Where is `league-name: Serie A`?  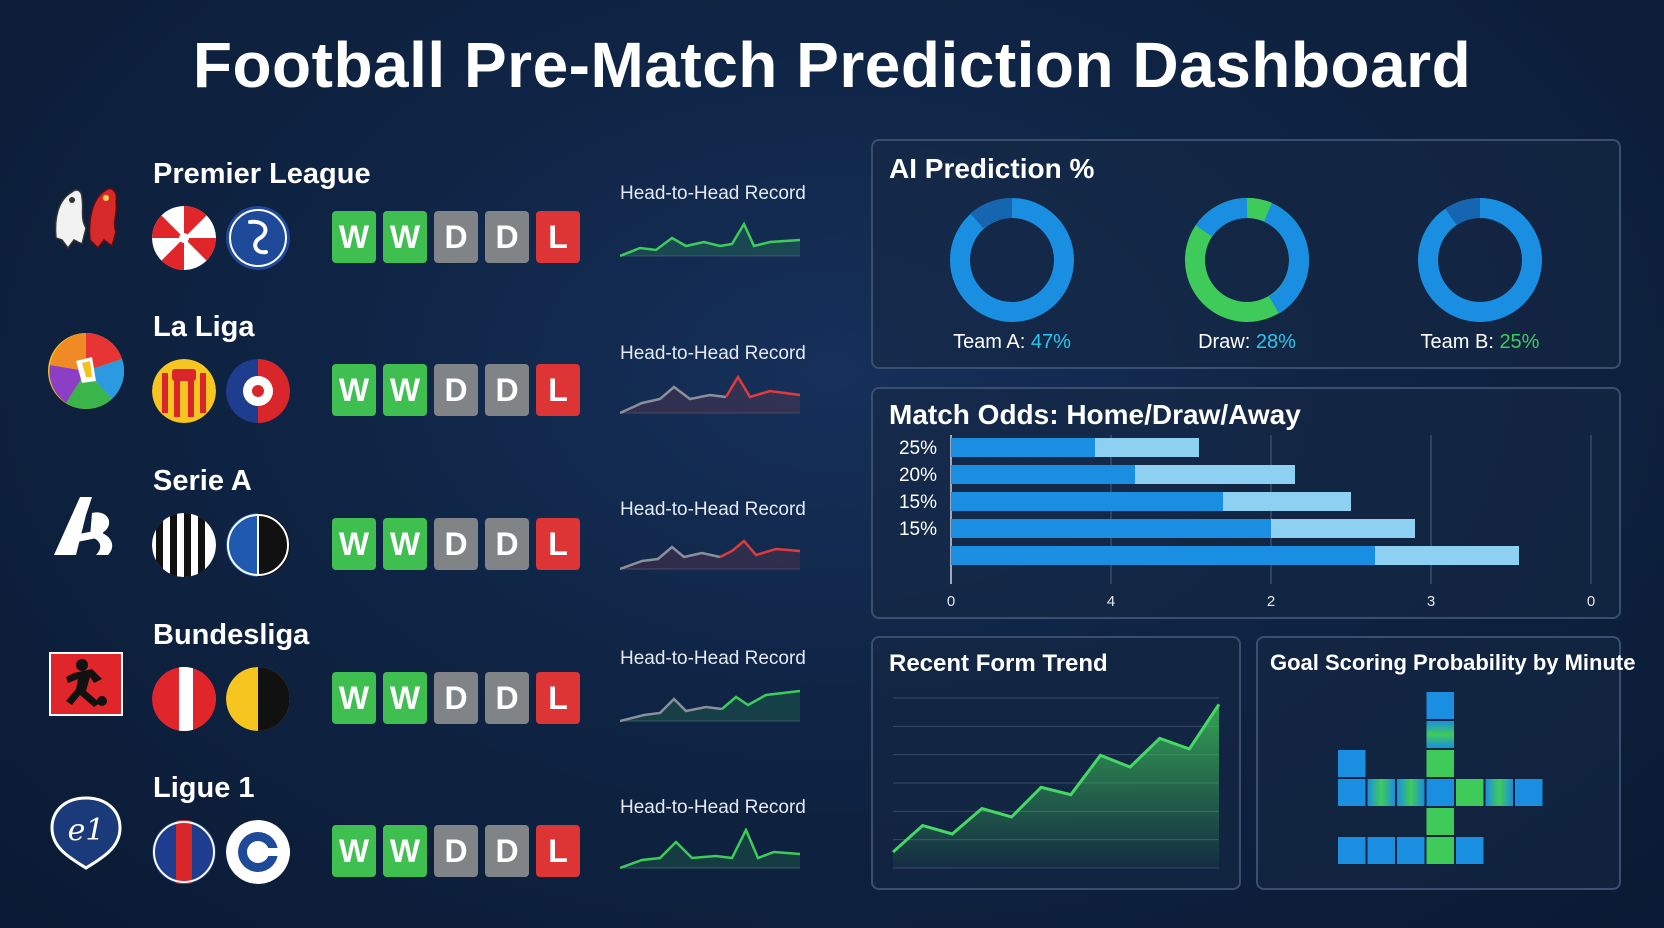
league-name: Serie A is located at coordinates (202, 481).